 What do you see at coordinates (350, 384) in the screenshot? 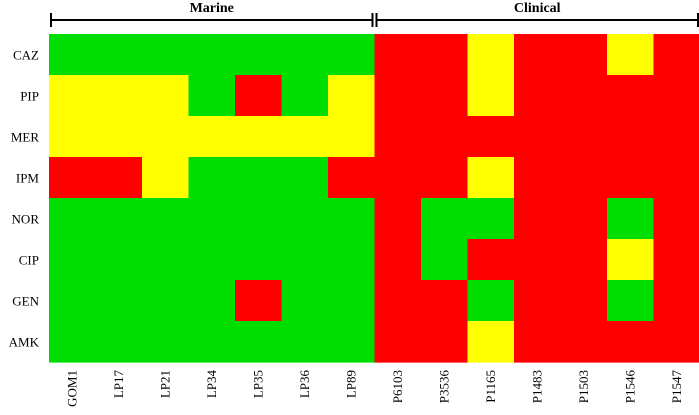
I see `column-label: LP89` at bounding box center [350, 384].